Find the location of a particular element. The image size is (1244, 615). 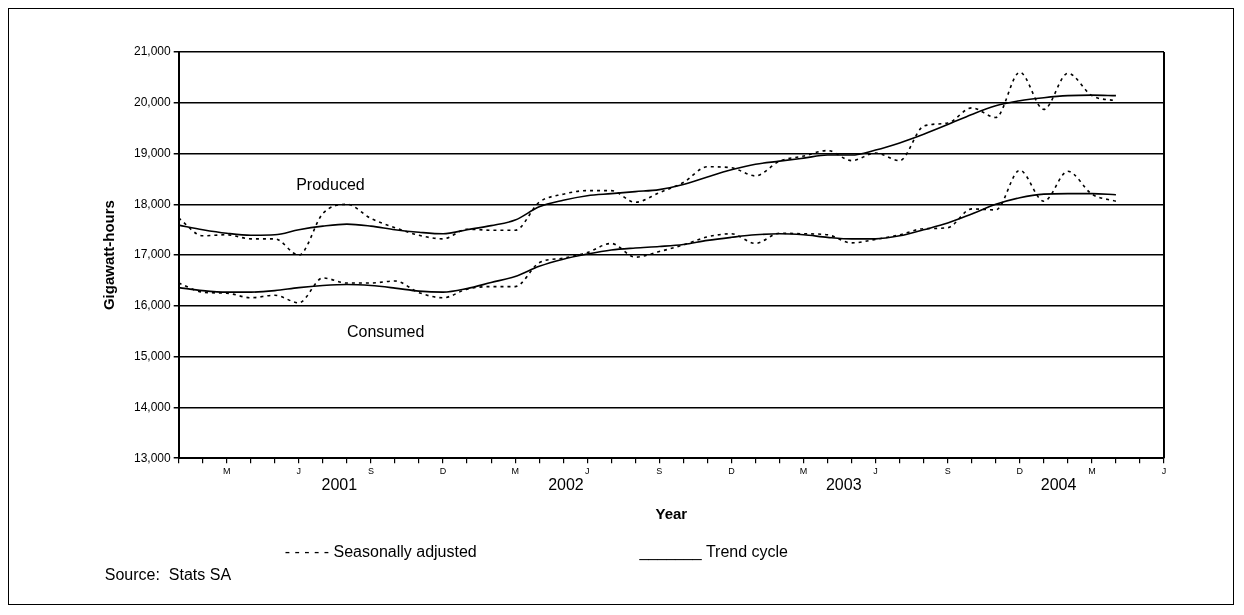

y-tick-label: 13,000 is located at coordinates (153, 457).